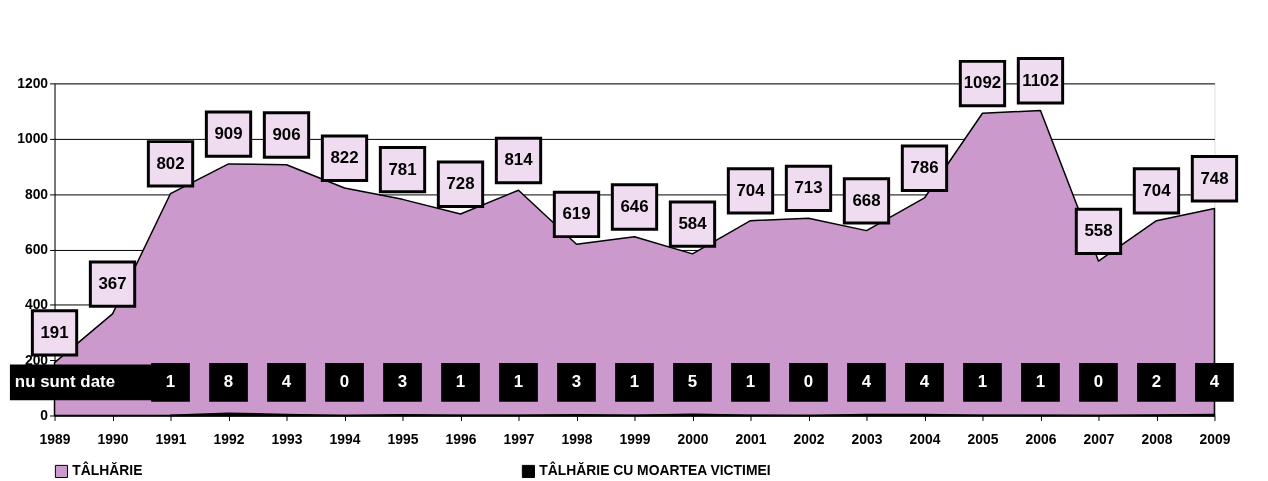 This screenshot has width=1268, height=481. Describe the element at coordinates (1214, 178) in the screenshot. I see `data-label: 748` at that location.